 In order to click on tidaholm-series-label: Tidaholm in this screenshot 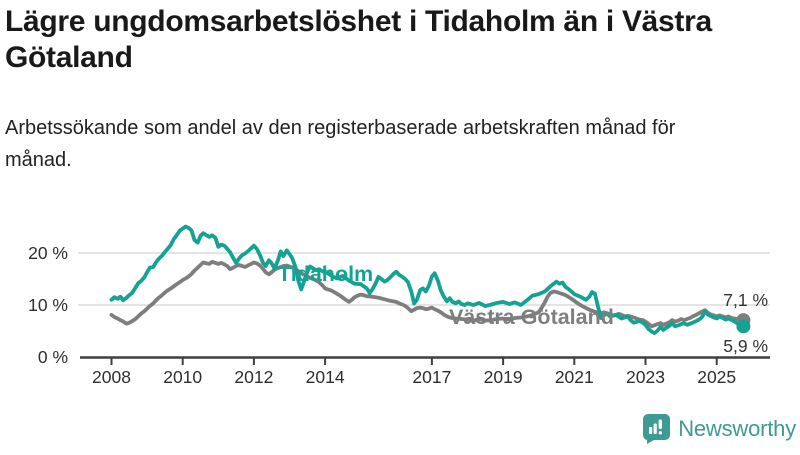, I will do `click(325, 274)`.